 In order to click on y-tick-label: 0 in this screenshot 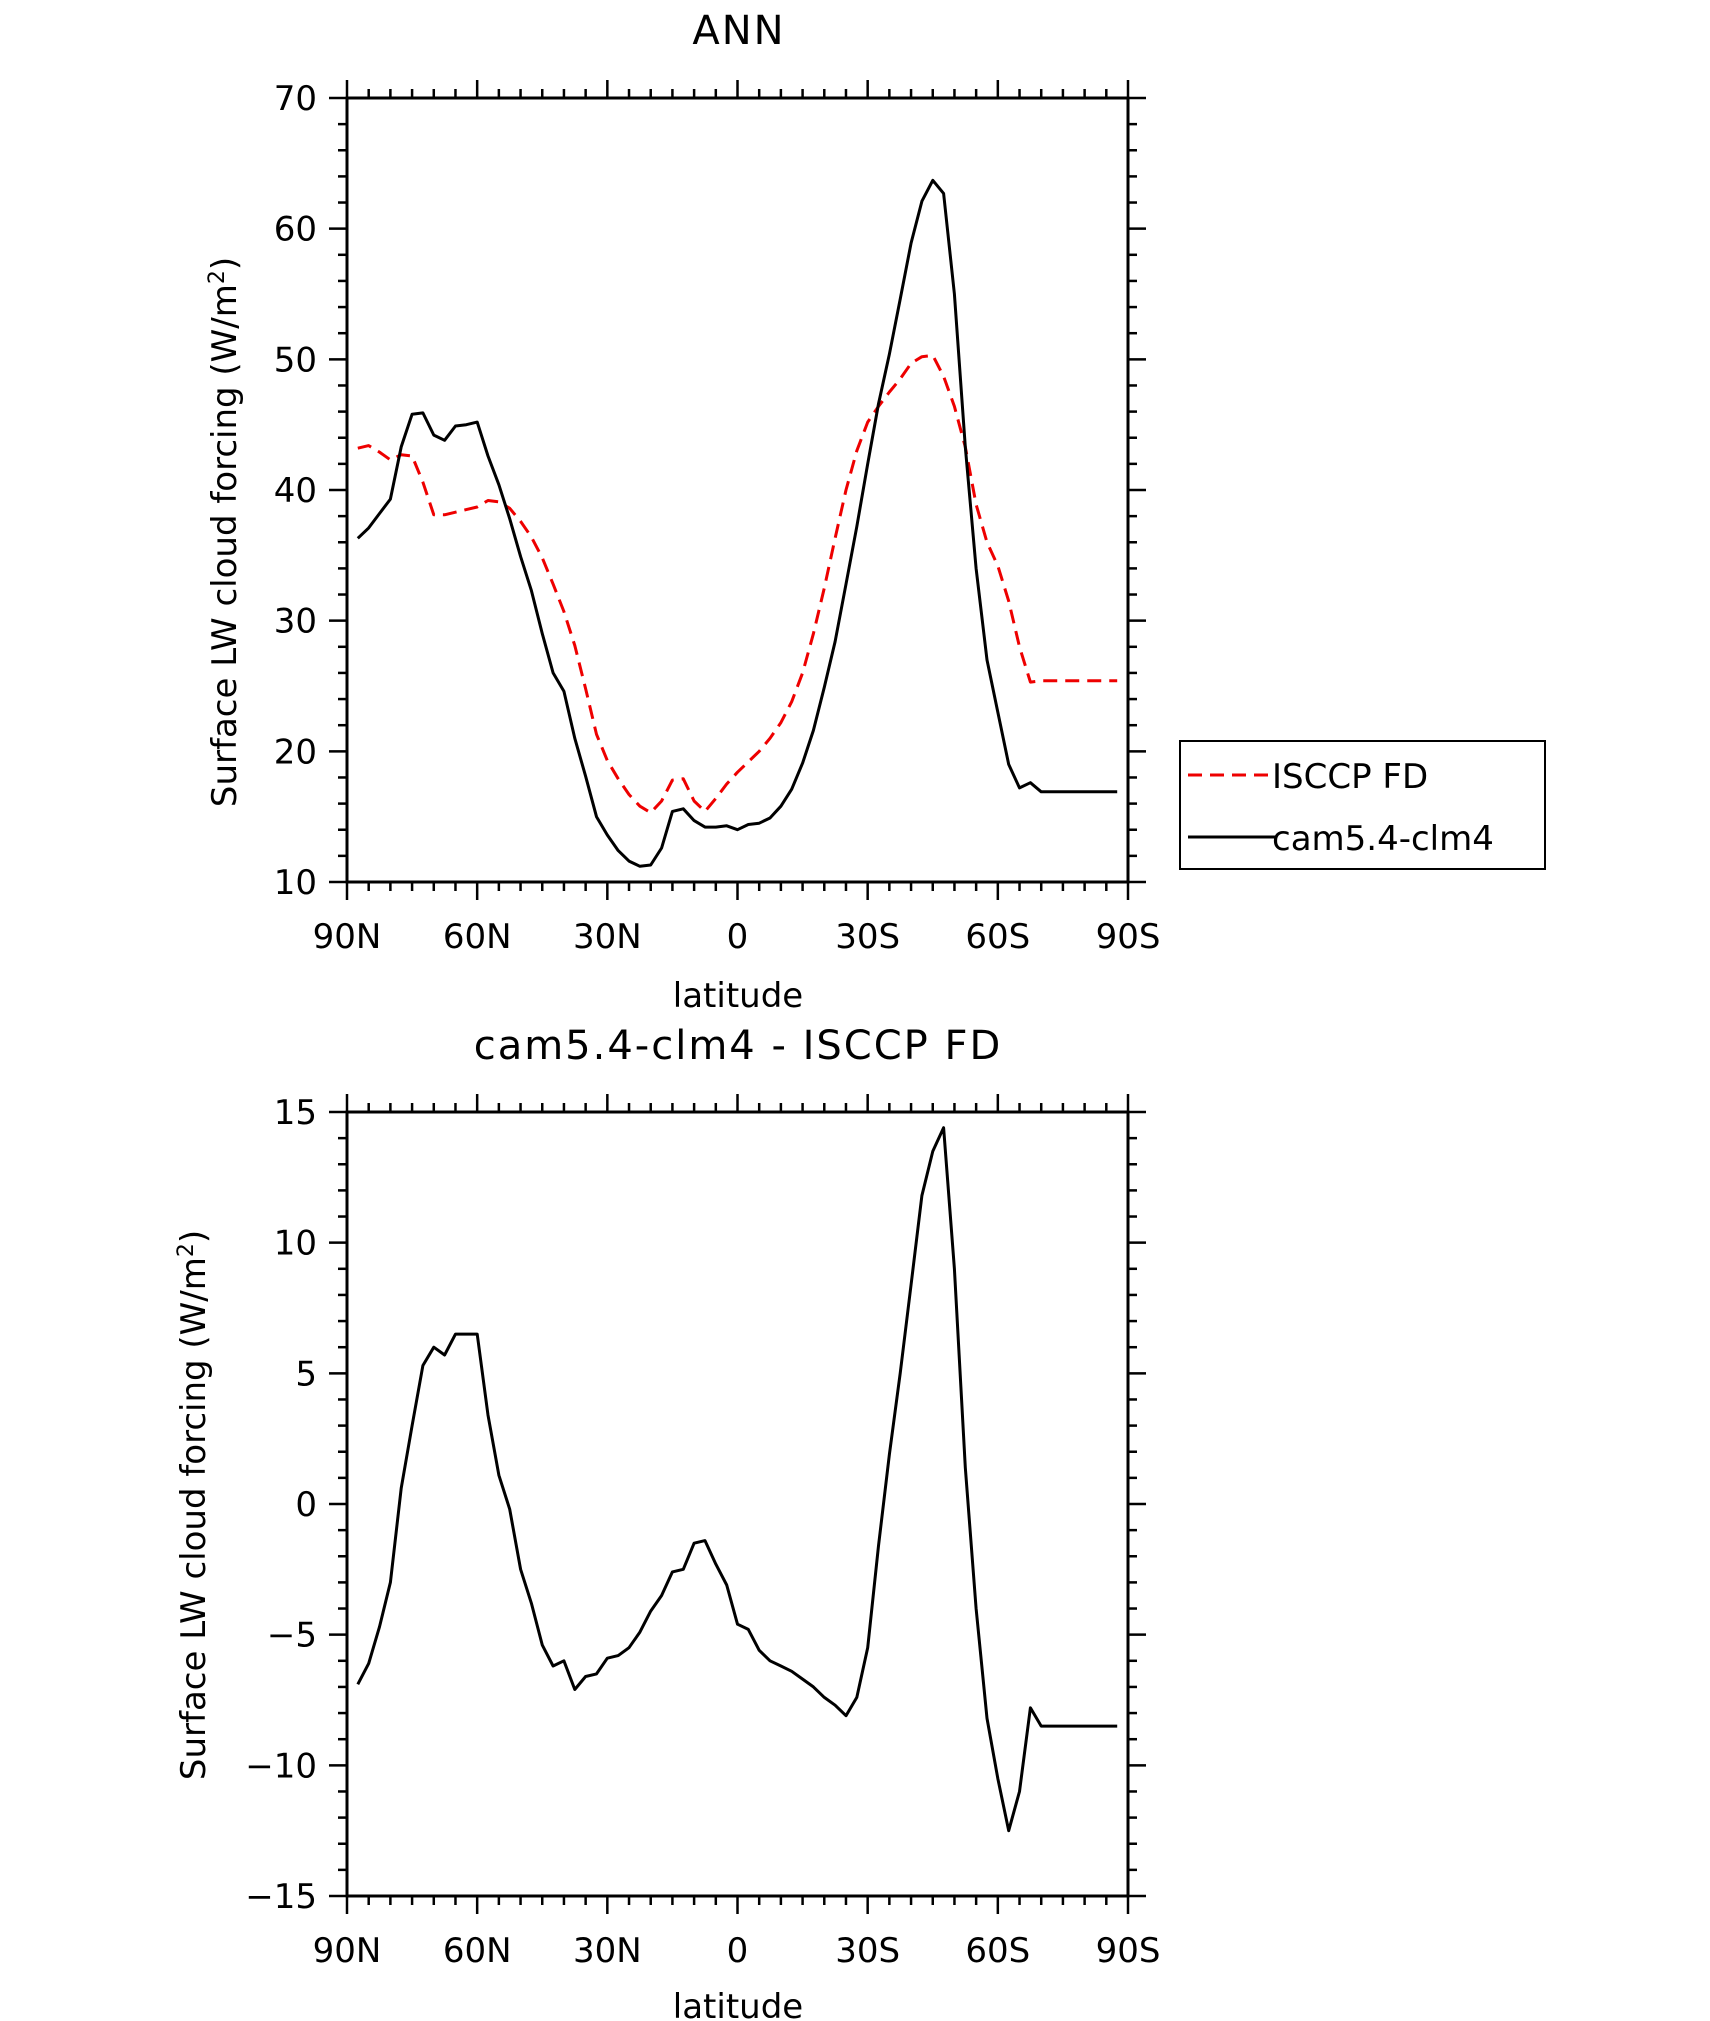, I will do `click(306, 1505)`.